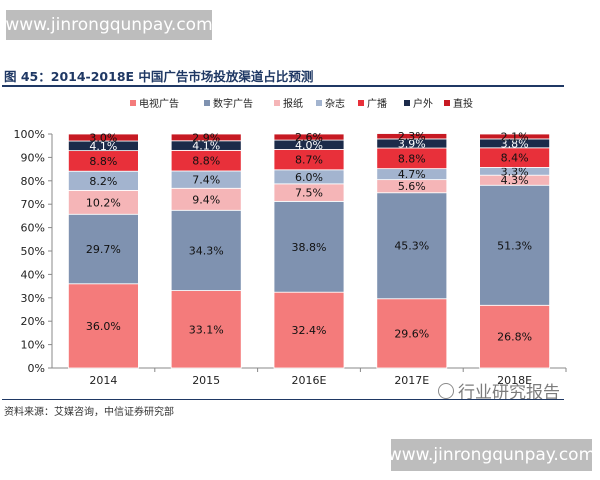  Describe the element at coordinates (309, 145) in the screenshot. I see `data-label: 4.0%` at that location.